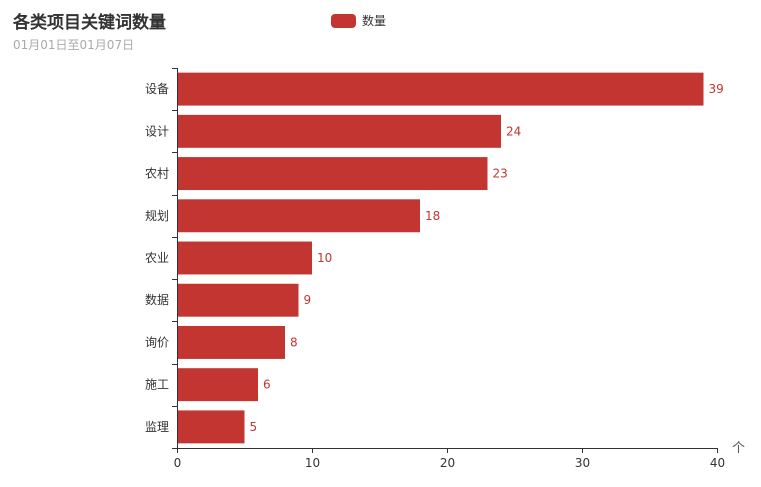 This screenshot has height=487, width=761. What do you see at coordinates (238, 300) in the screenshot?
I see `bar-数据` at bounding box center [238, 300].